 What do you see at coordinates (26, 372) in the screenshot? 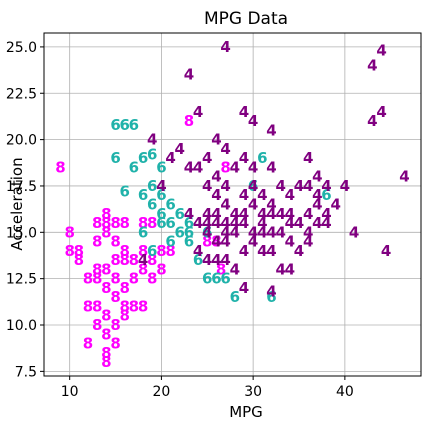
I see `y-tick-label: 7.5` at bounding box center [26, 372].